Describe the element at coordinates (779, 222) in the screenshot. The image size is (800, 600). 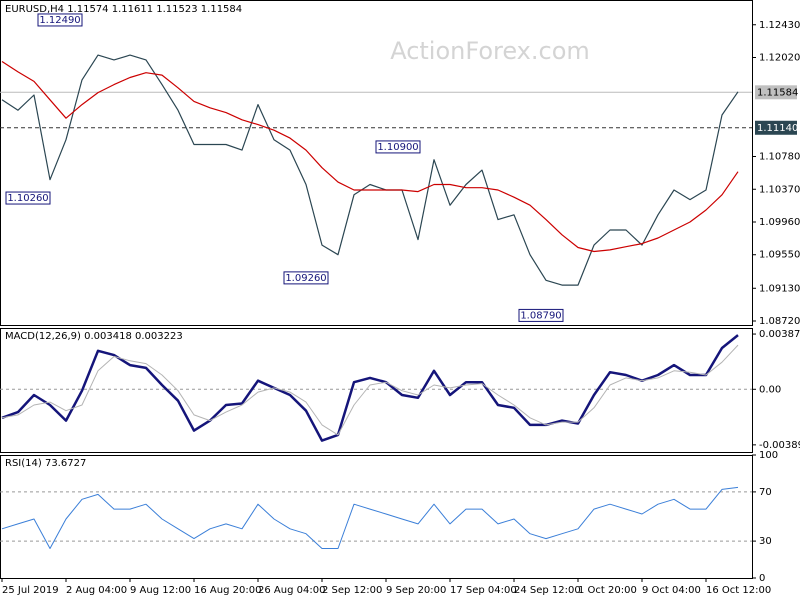
I see `y-tick-label: 1.09960` at that location.